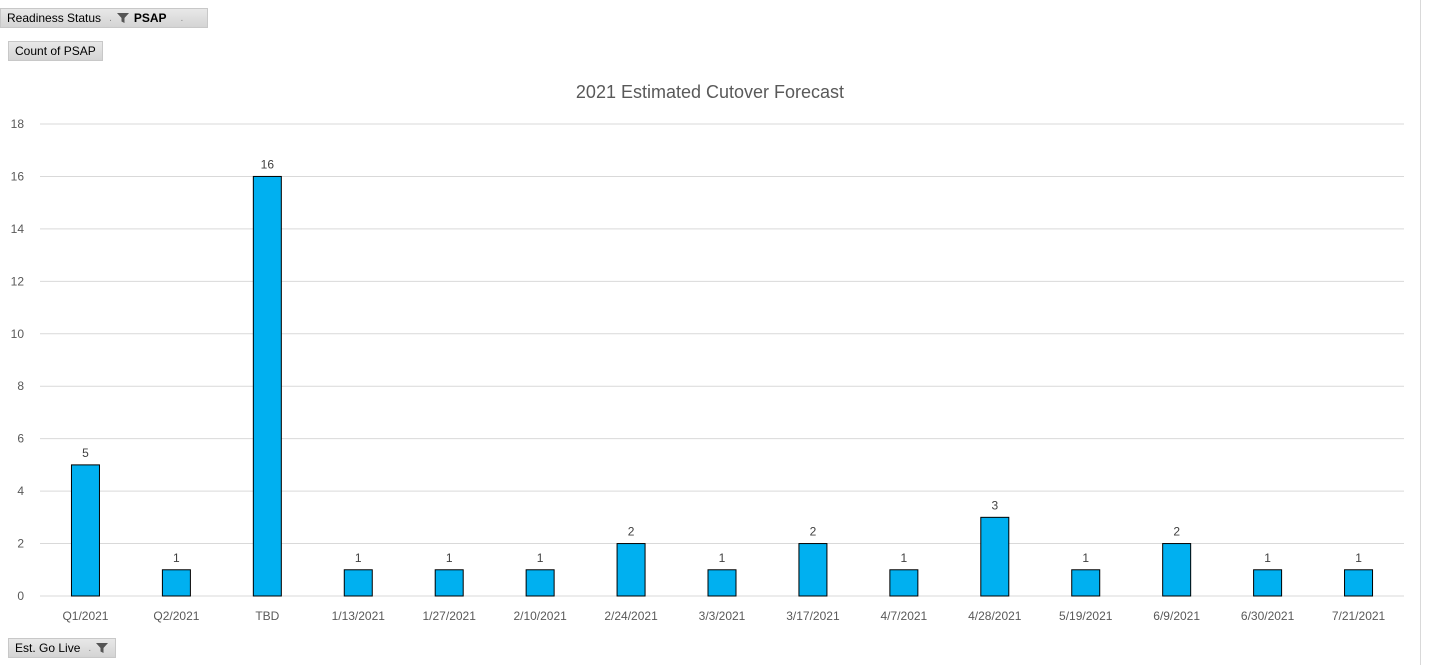  Describe the element at coordinates (359, 616) in the screenshot. I see `x-tick-label: 1/13/2021` at that location.